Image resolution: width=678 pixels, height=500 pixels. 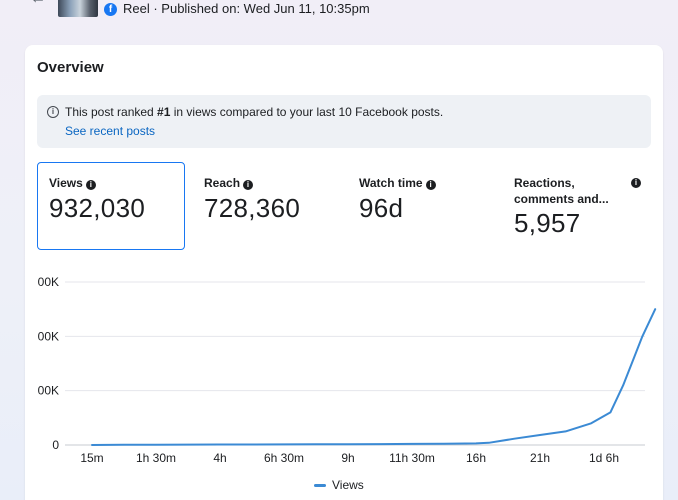 What do you see at coordinates (540, 458) in the screenshot?
I see `x-tick-label: 21h` at bounding box center [540, 458].